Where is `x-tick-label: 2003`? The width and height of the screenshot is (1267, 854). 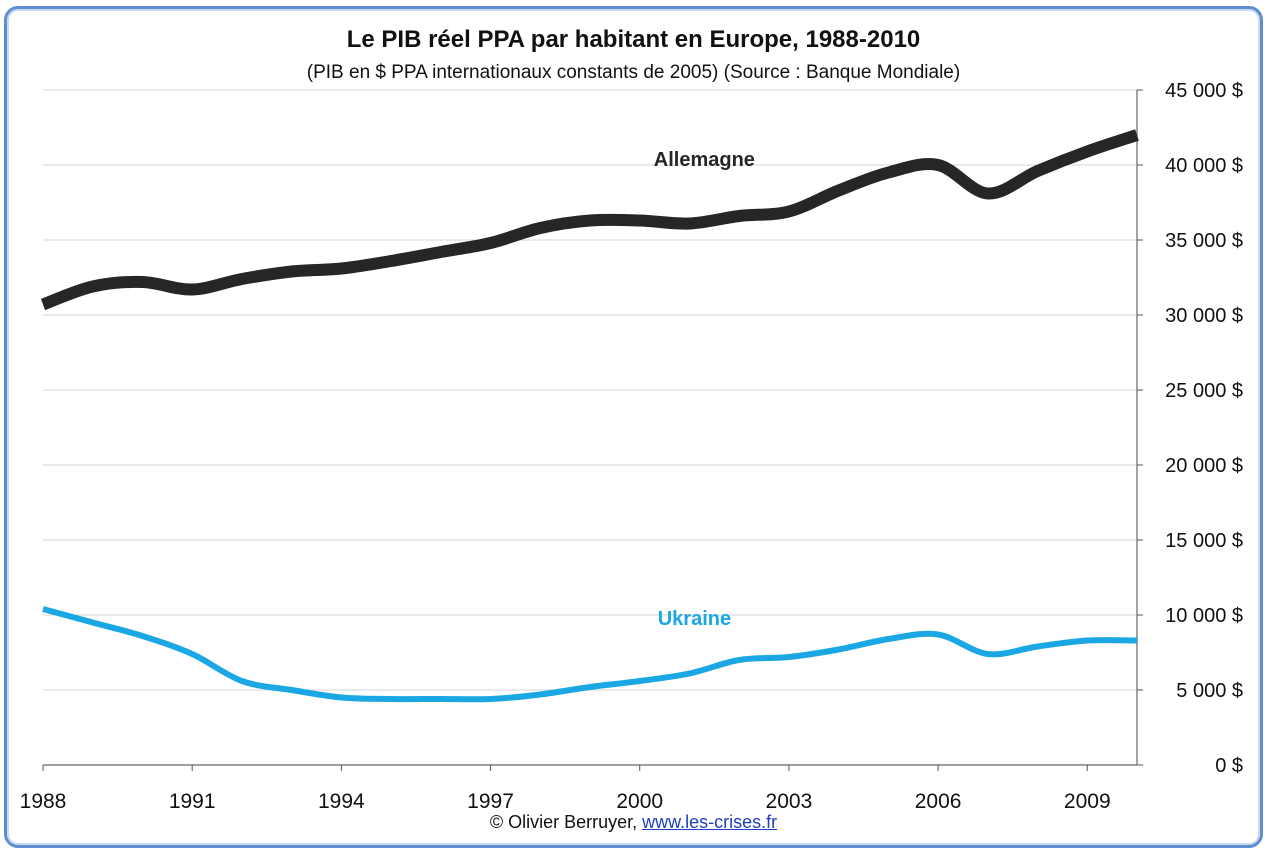
x-tick-label: 2003 is located at coordinates (789, 801).